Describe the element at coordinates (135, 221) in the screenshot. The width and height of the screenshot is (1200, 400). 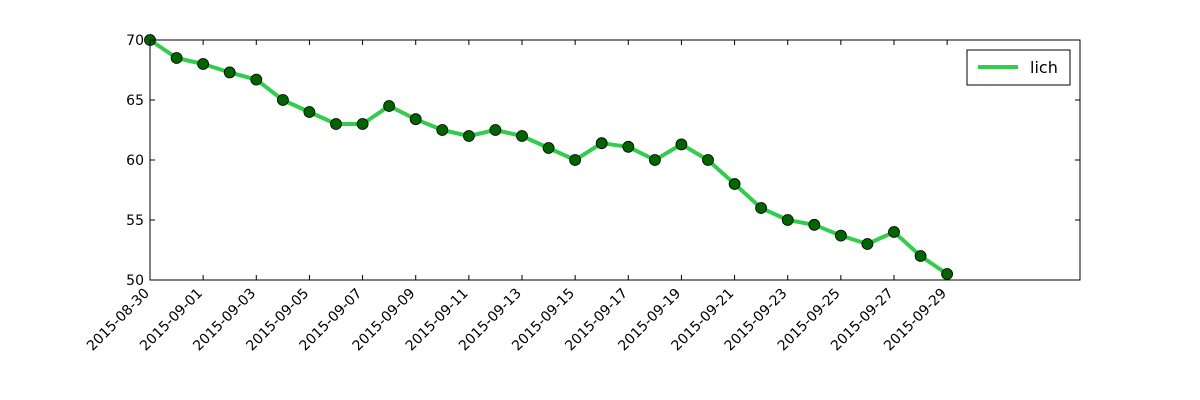
I see `y-tick-label: 55` at that location.